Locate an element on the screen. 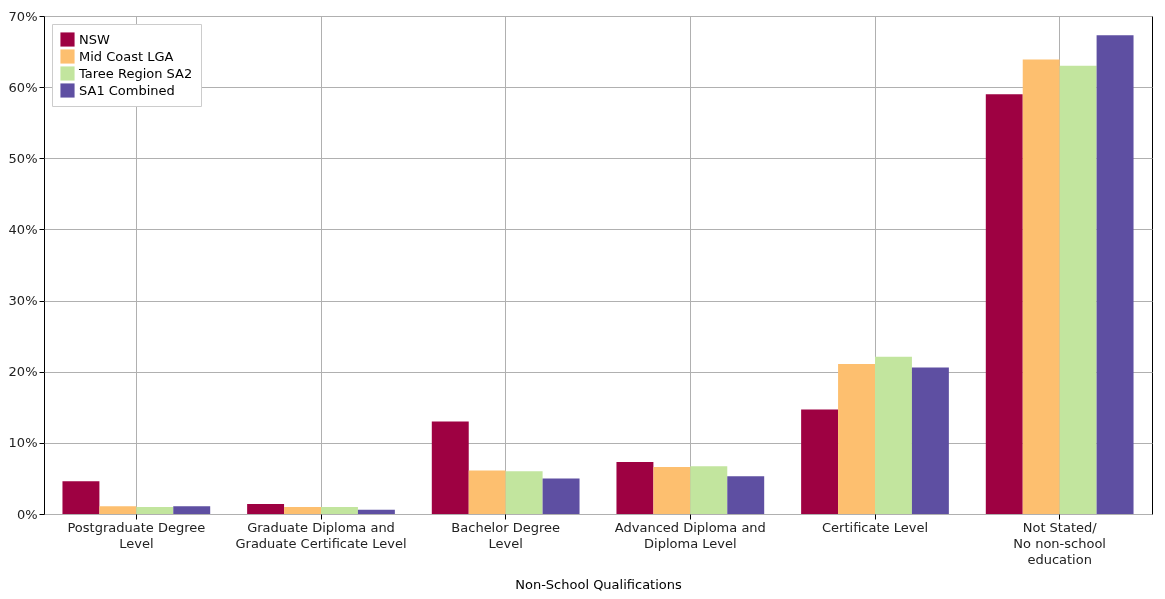 The height and width of the screenshot is (599, 1165). x-tick-label: Postgraduate Degree Level is located at coordinates (136, 535).